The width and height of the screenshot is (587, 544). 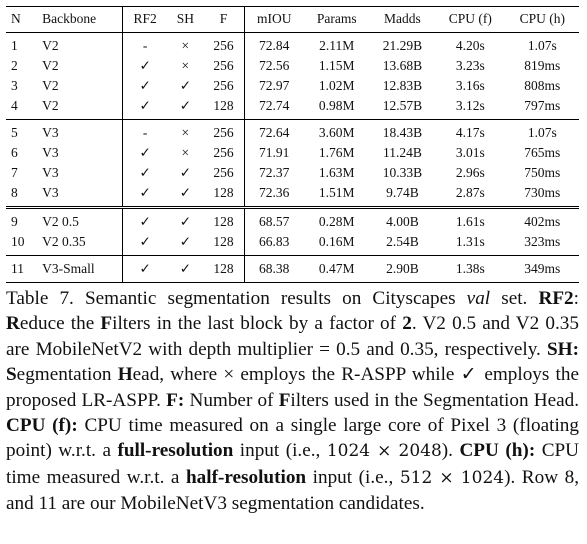 I want to click on table-cell: 0.47M, so click(x=336, y=269).